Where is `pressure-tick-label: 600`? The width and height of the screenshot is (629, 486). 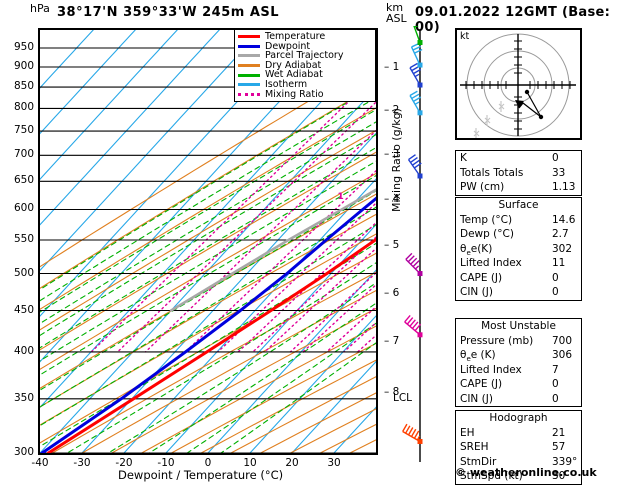
pressure-tick-label: 600 is located at coordinates (23, 208).